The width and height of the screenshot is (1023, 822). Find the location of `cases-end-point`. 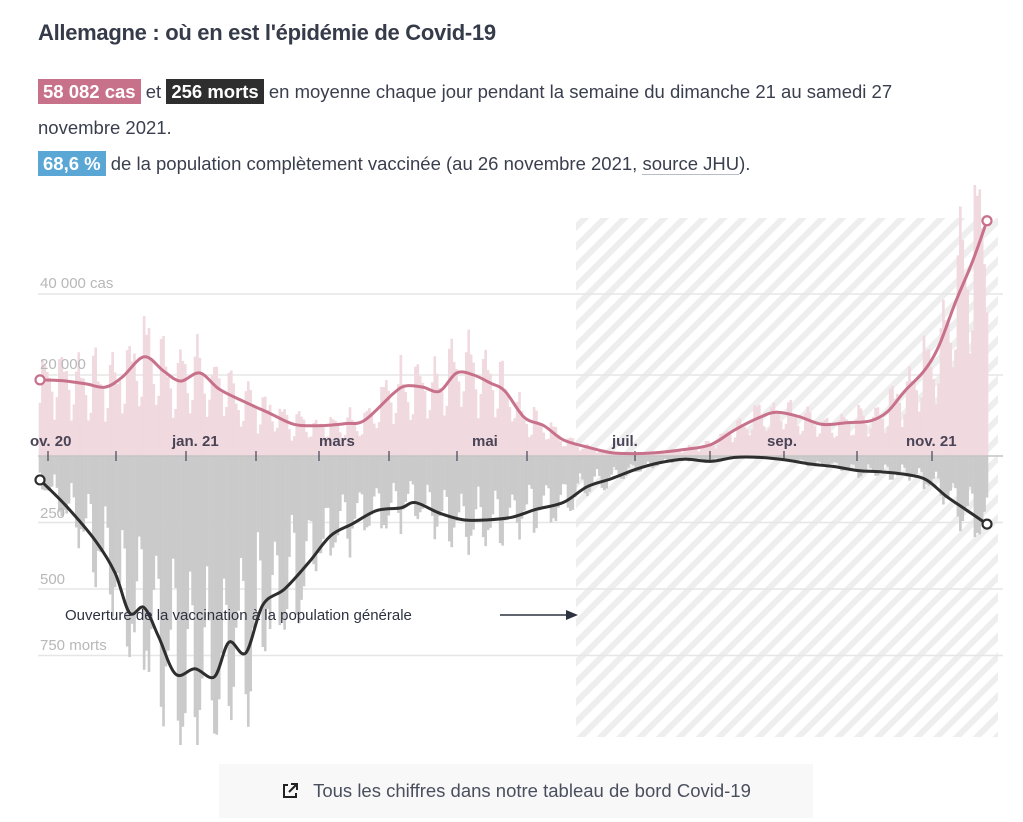

cases-end-point is located at coordinates (987, 221).